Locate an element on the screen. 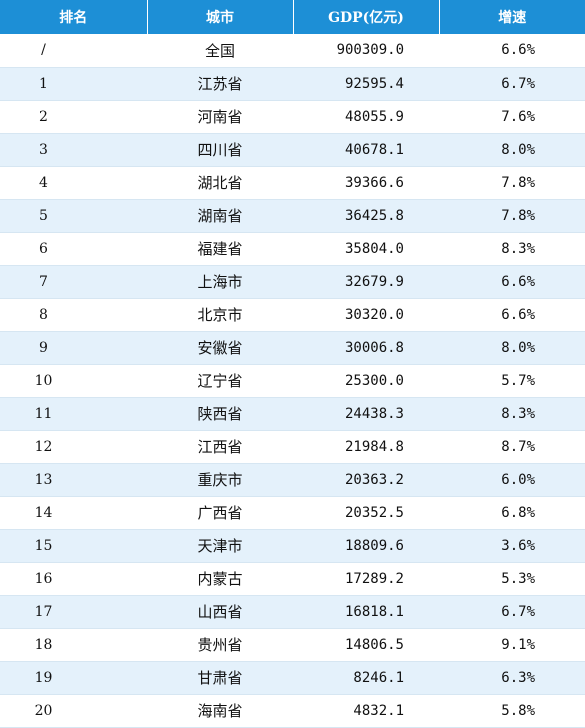 This screenshot has height=728, width=585. rate-cell: 5.7% is located at coordinates (512, 381).